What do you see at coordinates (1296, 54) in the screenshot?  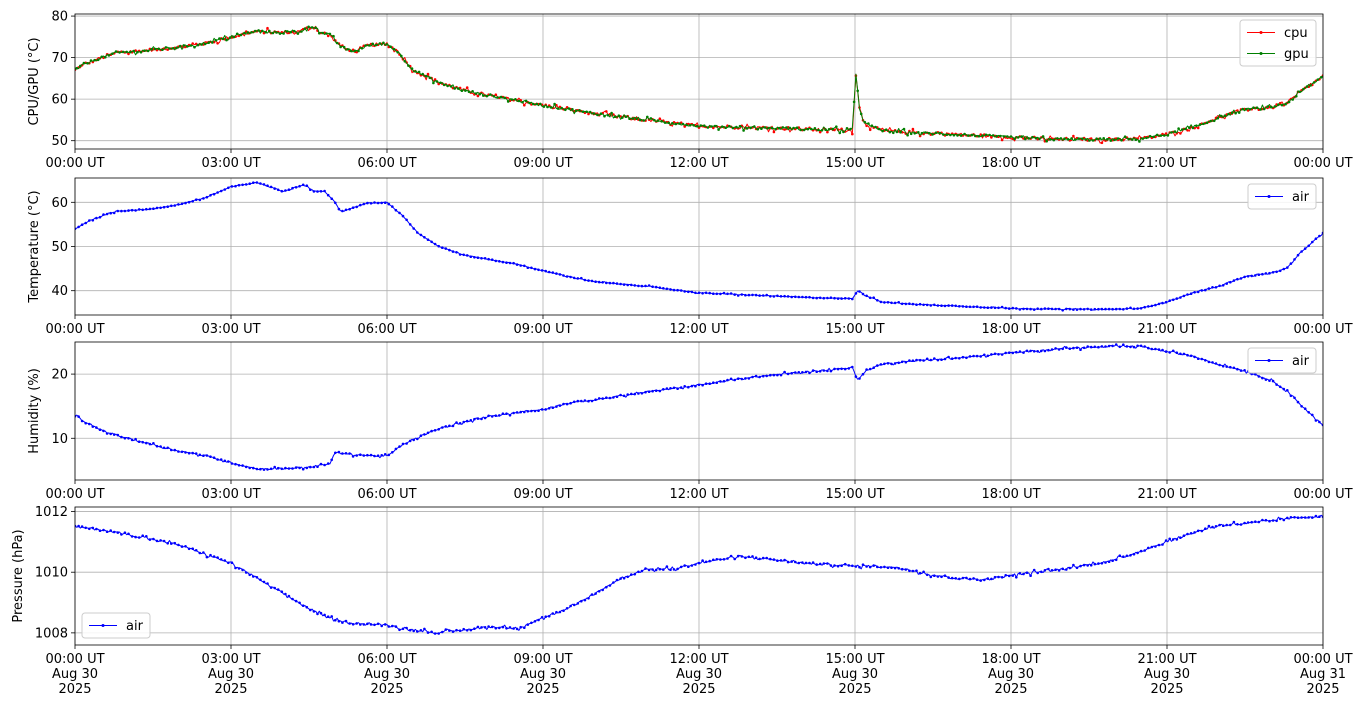 I see `legend-label: gpu` at bounding box center [1296, 54].